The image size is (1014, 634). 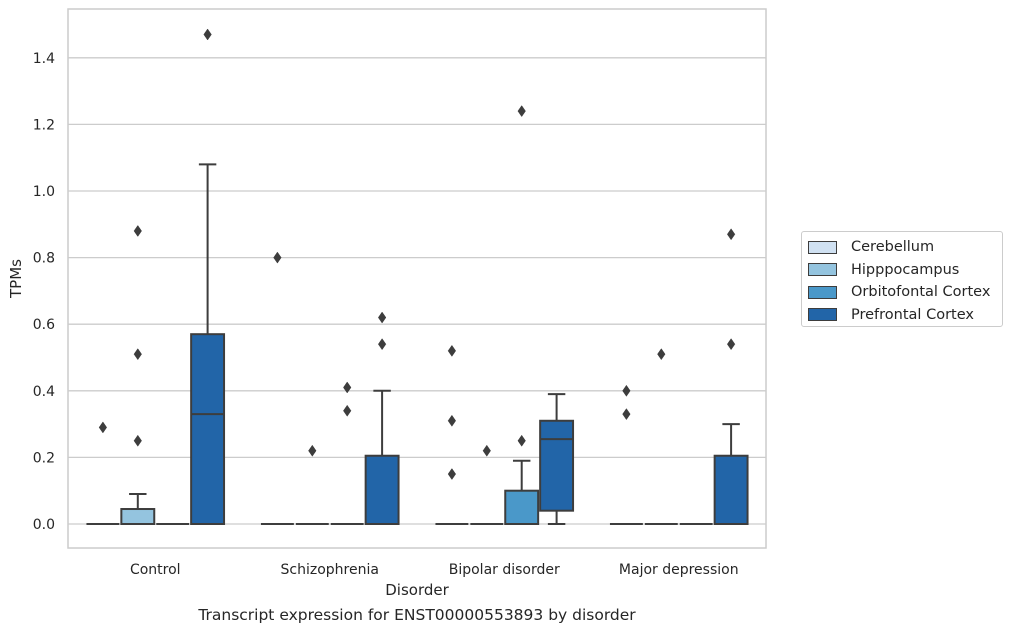 I want to click on legend-swatch-cerebellum, so click(x=822, y=247).